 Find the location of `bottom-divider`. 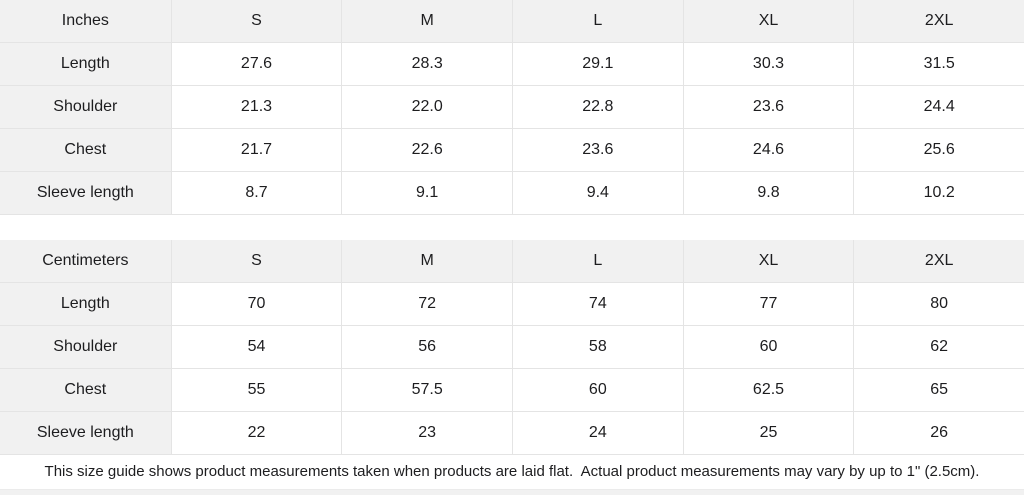

bottom-divider is located at coordinates (512, 492).